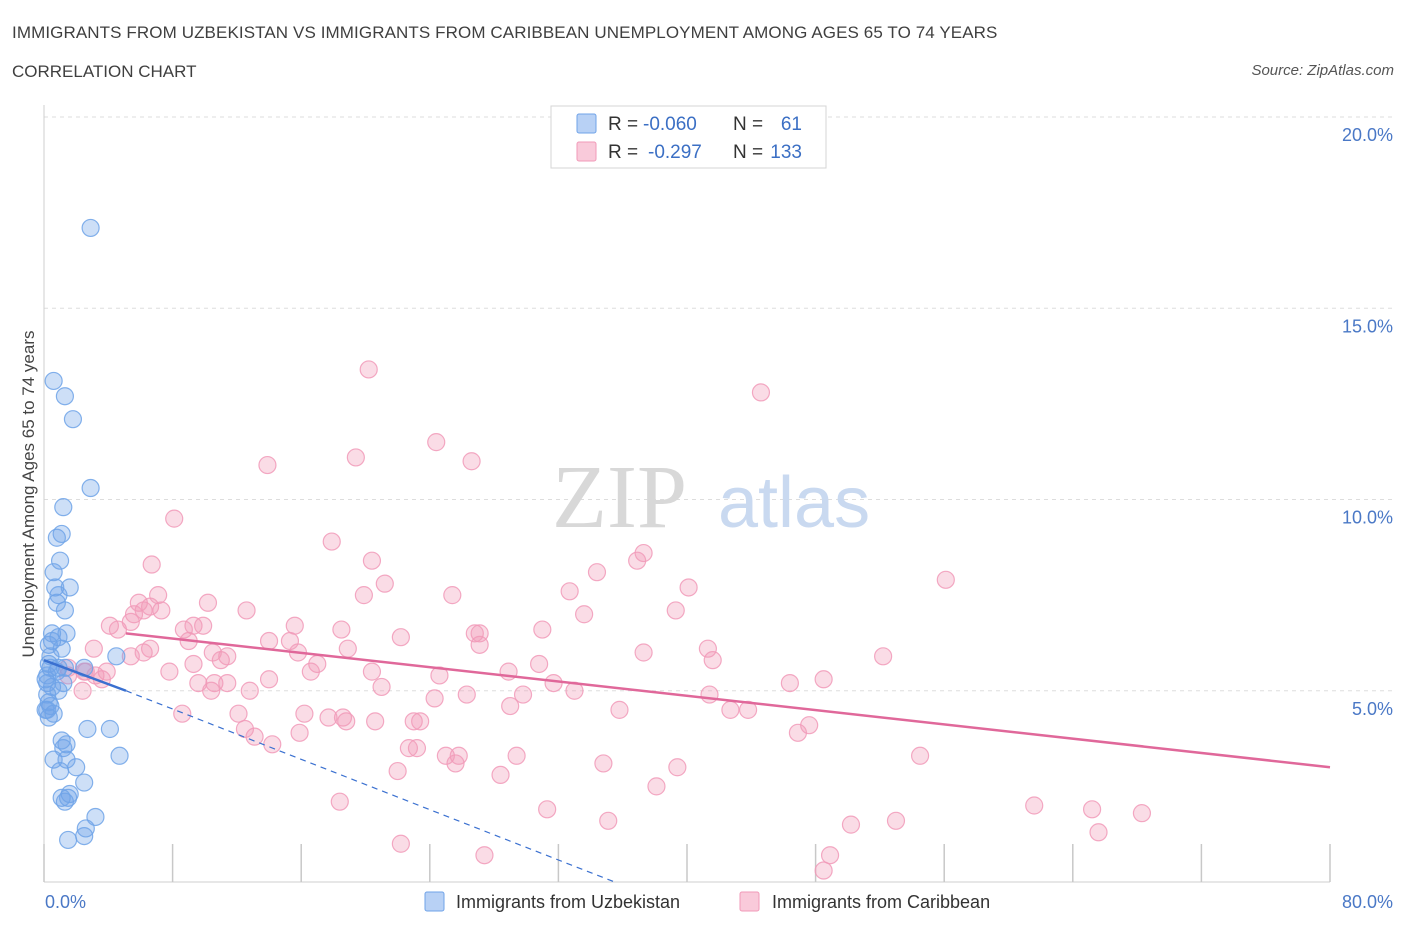 The image size is (1406, 930). What do you see at coordinates (568, 902) in the screenshot?
I see `bottom-legend-label-uzbekistan: Immigrants from Uzbekistan` at bounding box center [568, 902].